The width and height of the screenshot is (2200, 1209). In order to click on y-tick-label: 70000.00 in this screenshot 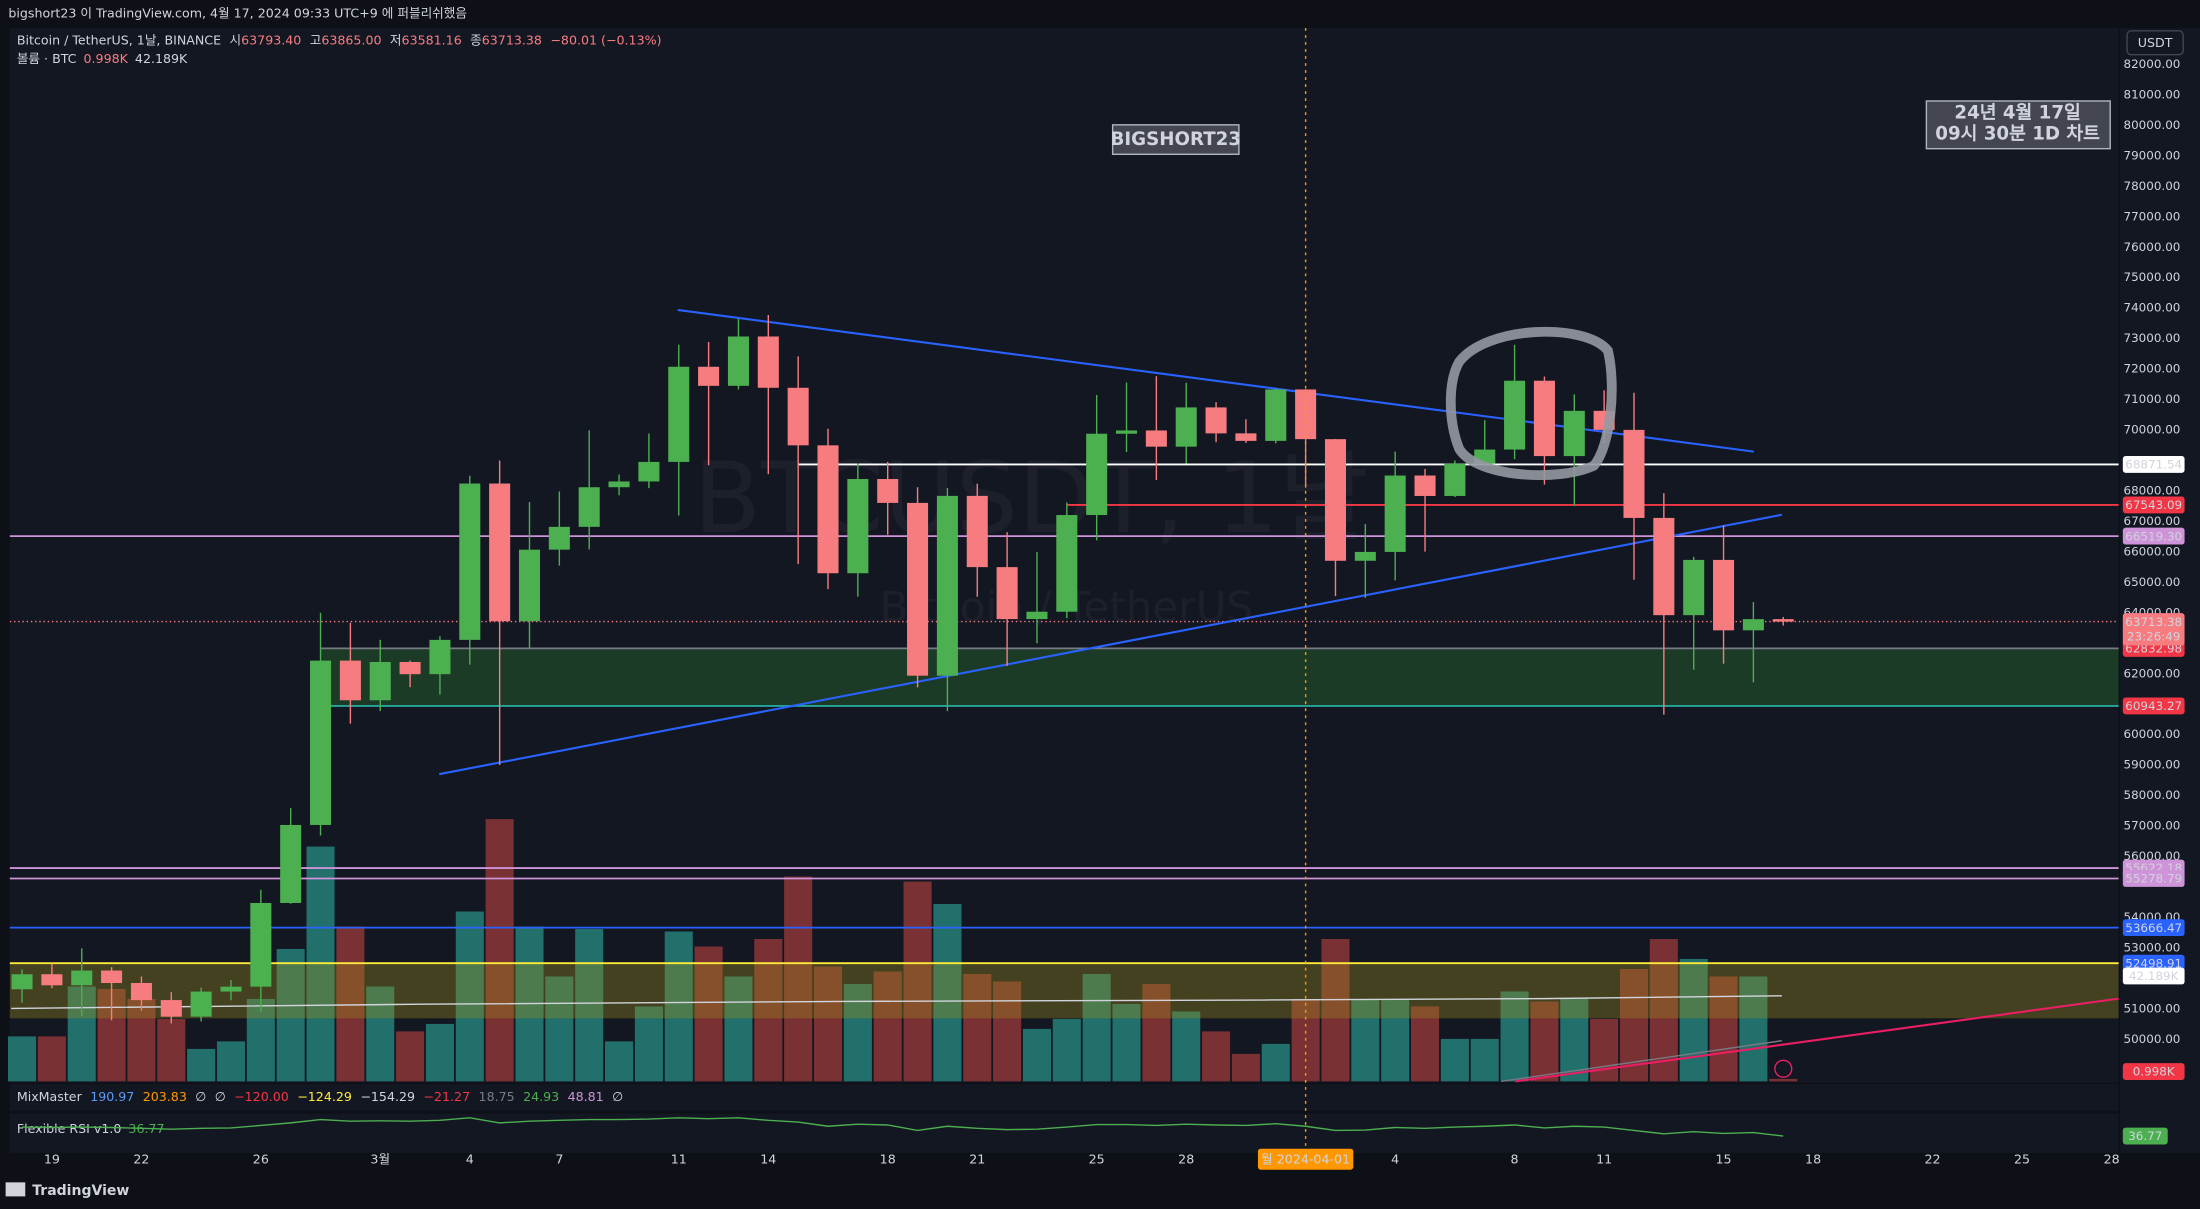, I will do `click(2152, 430)`.